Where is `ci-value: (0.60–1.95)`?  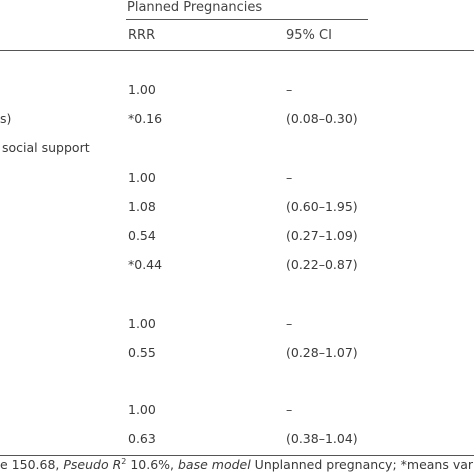
ci-value: (0.60–1.95) is located at coordinates (322, 206).